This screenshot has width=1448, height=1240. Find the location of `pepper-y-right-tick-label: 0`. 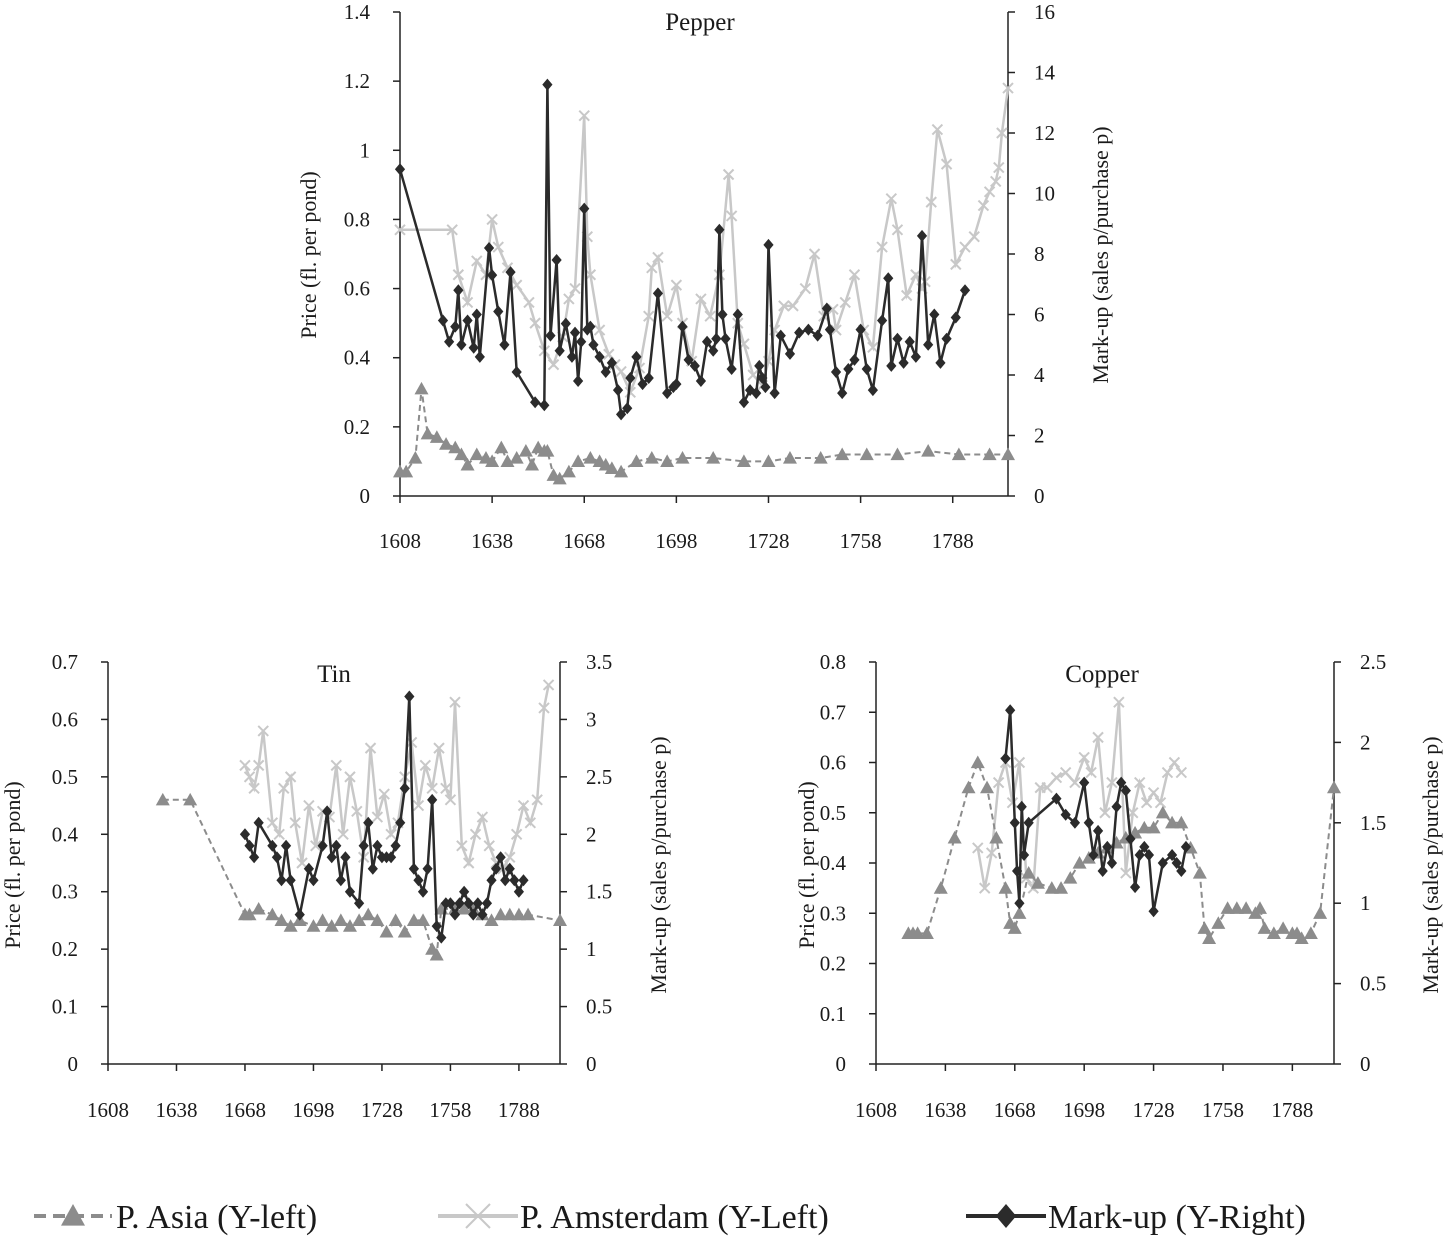

pepper-y-right-tick-label: 0 is located at coordinates (1039, 496).